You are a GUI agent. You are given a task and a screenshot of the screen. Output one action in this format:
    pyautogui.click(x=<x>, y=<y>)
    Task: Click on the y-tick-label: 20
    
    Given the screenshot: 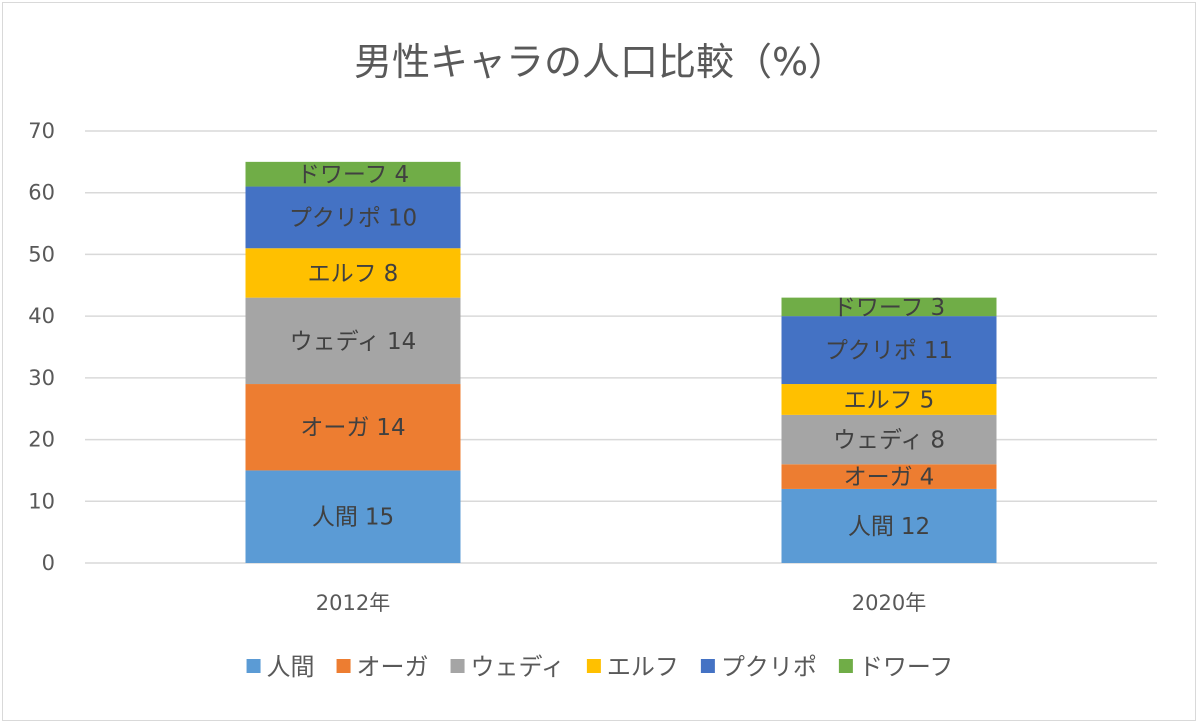 What is the action you would take?
    pyautogui.click(x=41, y=440)
    